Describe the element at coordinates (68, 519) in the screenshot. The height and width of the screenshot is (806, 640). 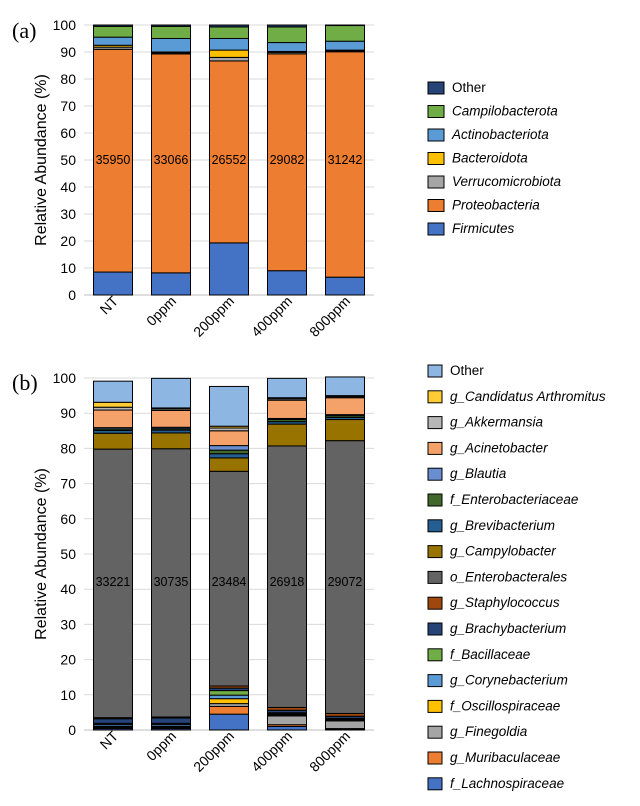
I see `y-tick-label: 60` at that location.